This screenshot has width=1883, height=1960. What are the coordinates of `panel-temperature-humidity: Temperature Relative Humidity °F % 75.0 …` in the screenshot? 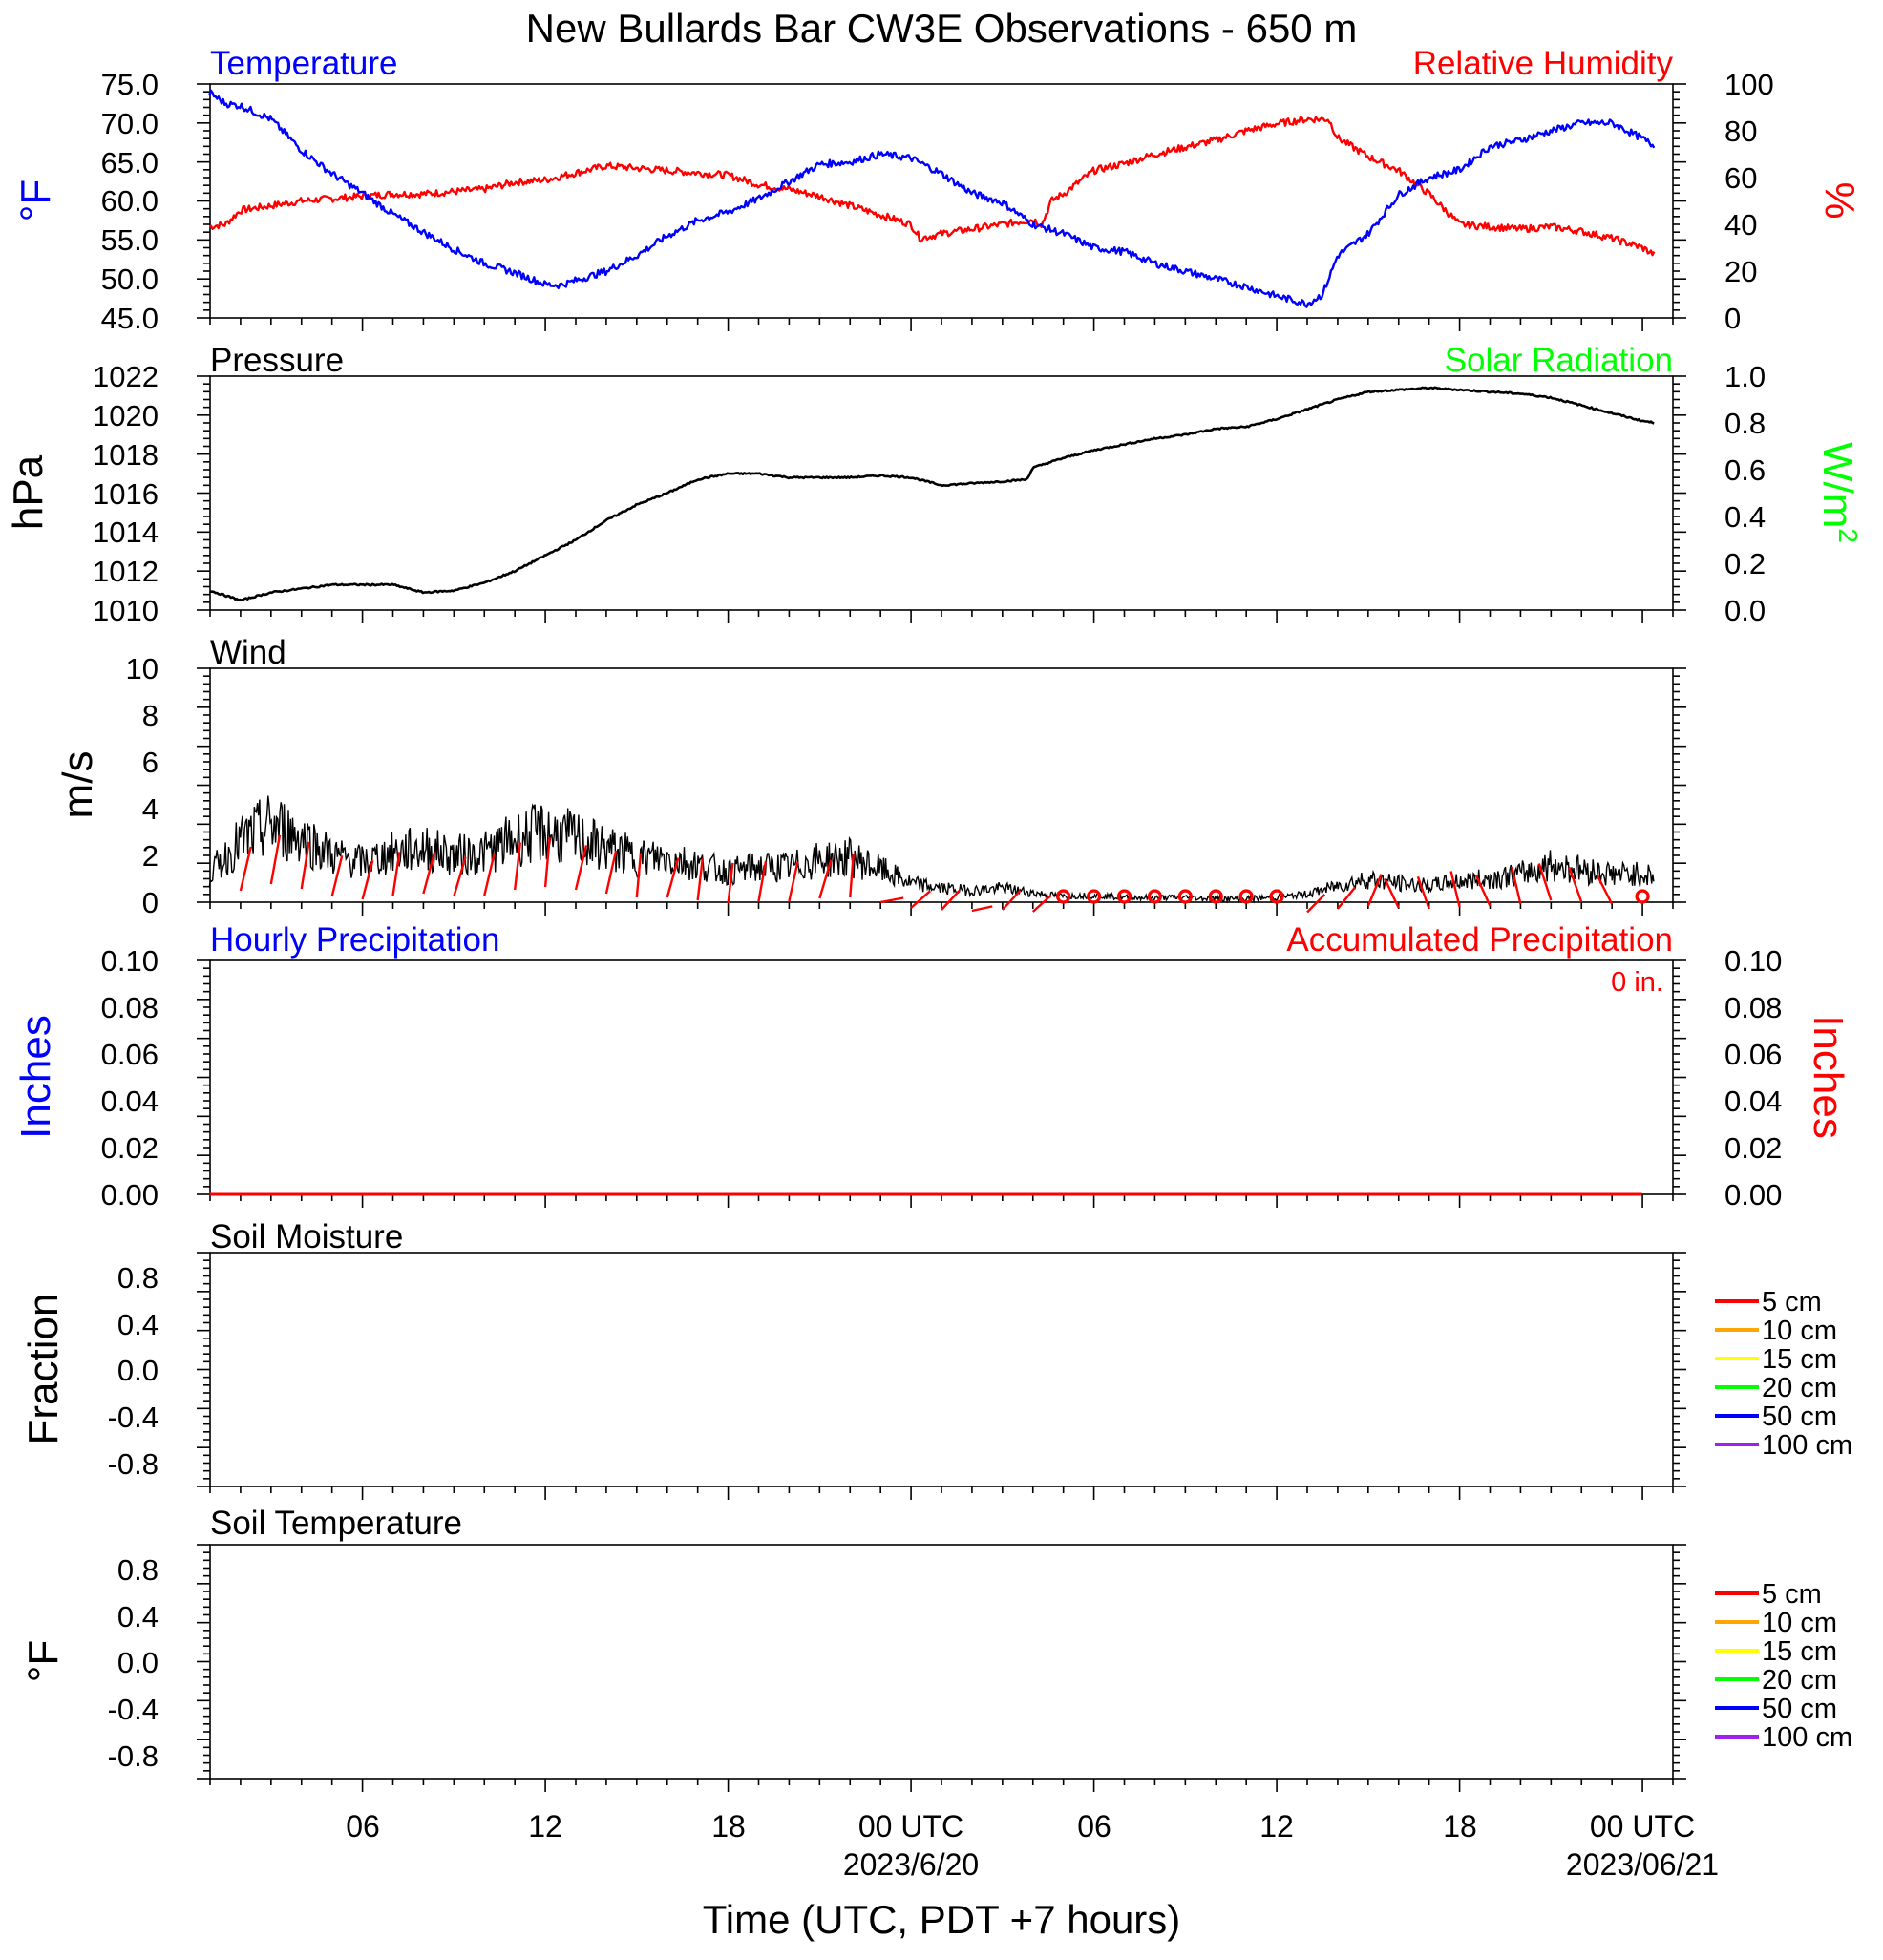 It's located at (937, 190).